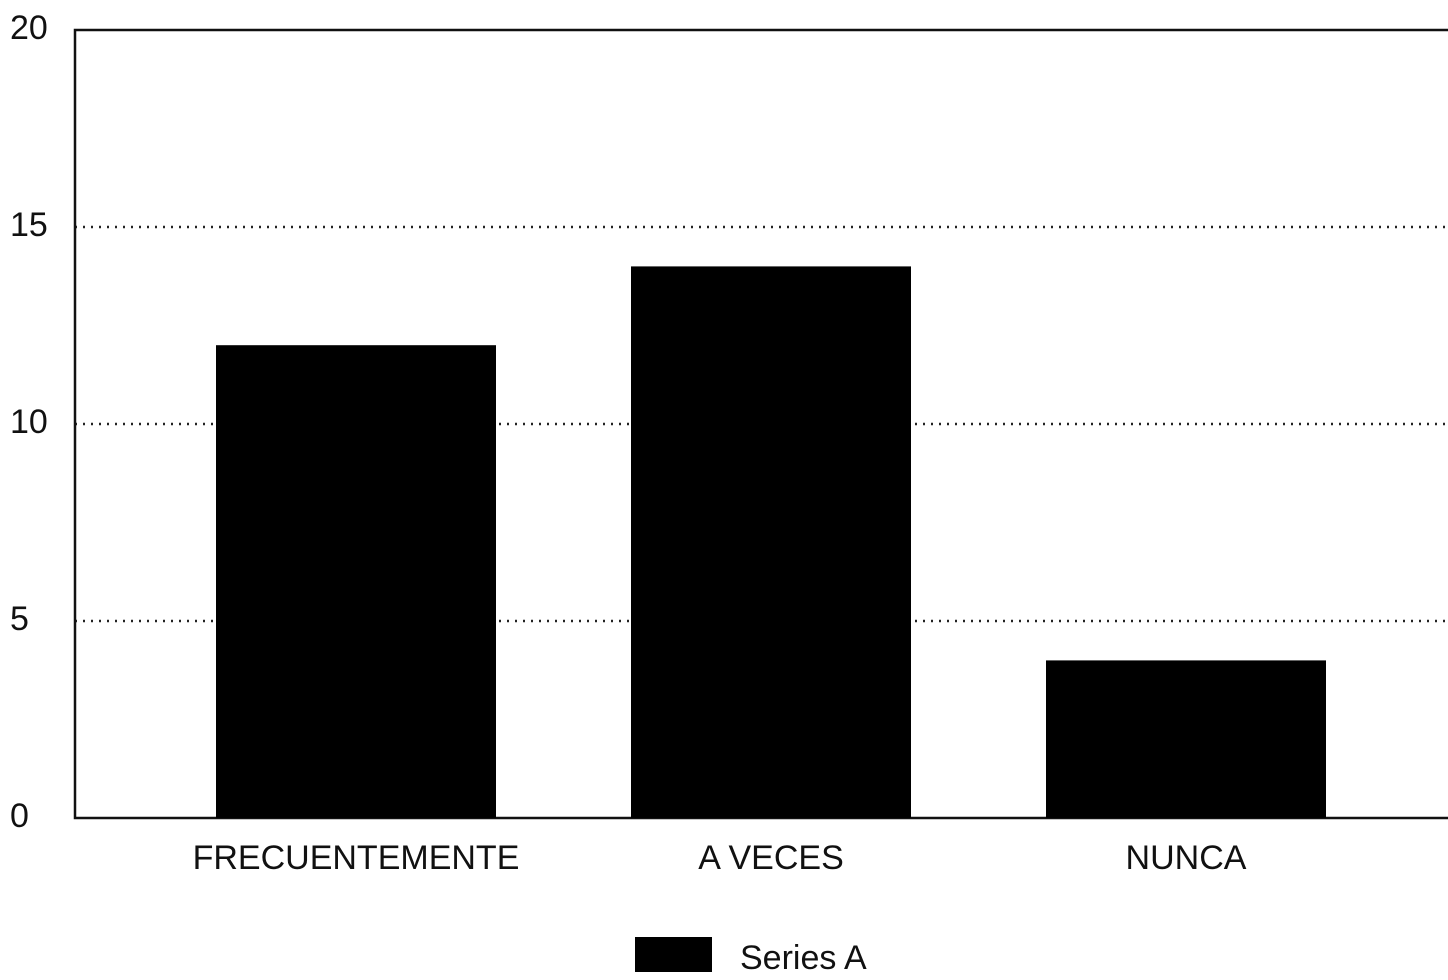 The width and height of the screenshot is (1448, 980). What do you see at coordinates (803, 958) in the screenshot?
I see `legend-label: Series A` at bounding box center [803, 958].